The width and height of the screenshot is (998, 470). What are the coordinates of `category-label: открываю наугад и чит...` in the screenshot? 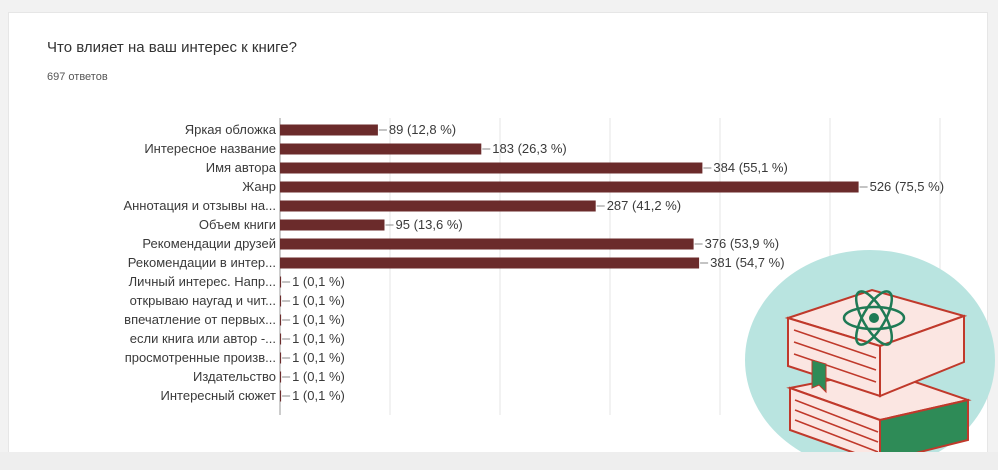 It's located at (203, 300).